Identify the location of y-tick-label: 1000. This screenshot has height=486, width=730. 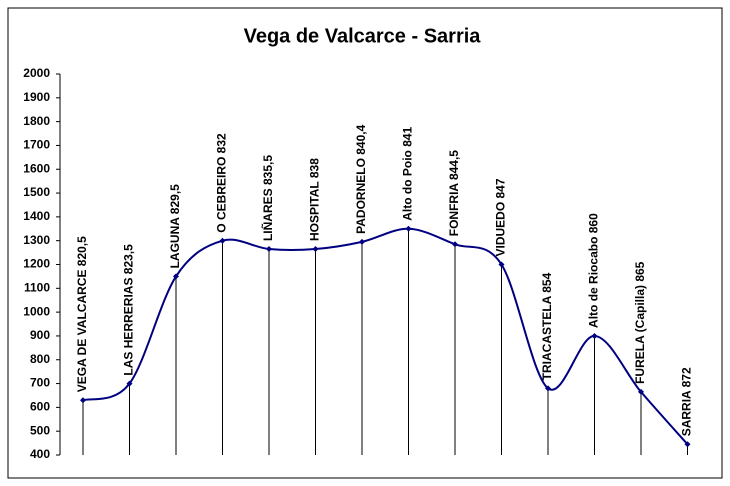
(36, 311).